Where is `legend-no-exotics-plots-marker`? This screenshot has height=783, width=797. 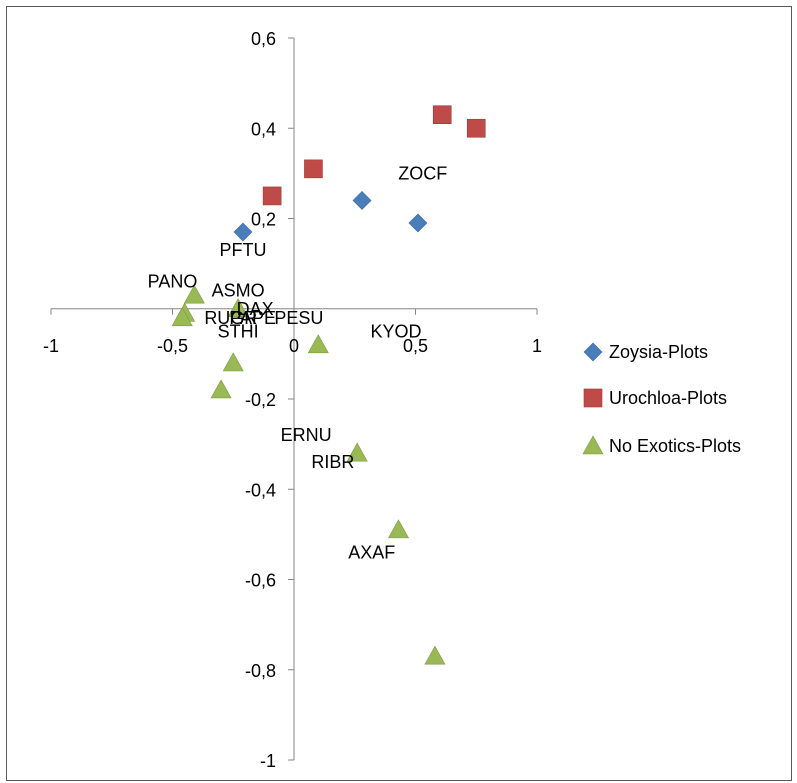
legend-no-exotics-plots-marker is located at coordinates (593, 445).